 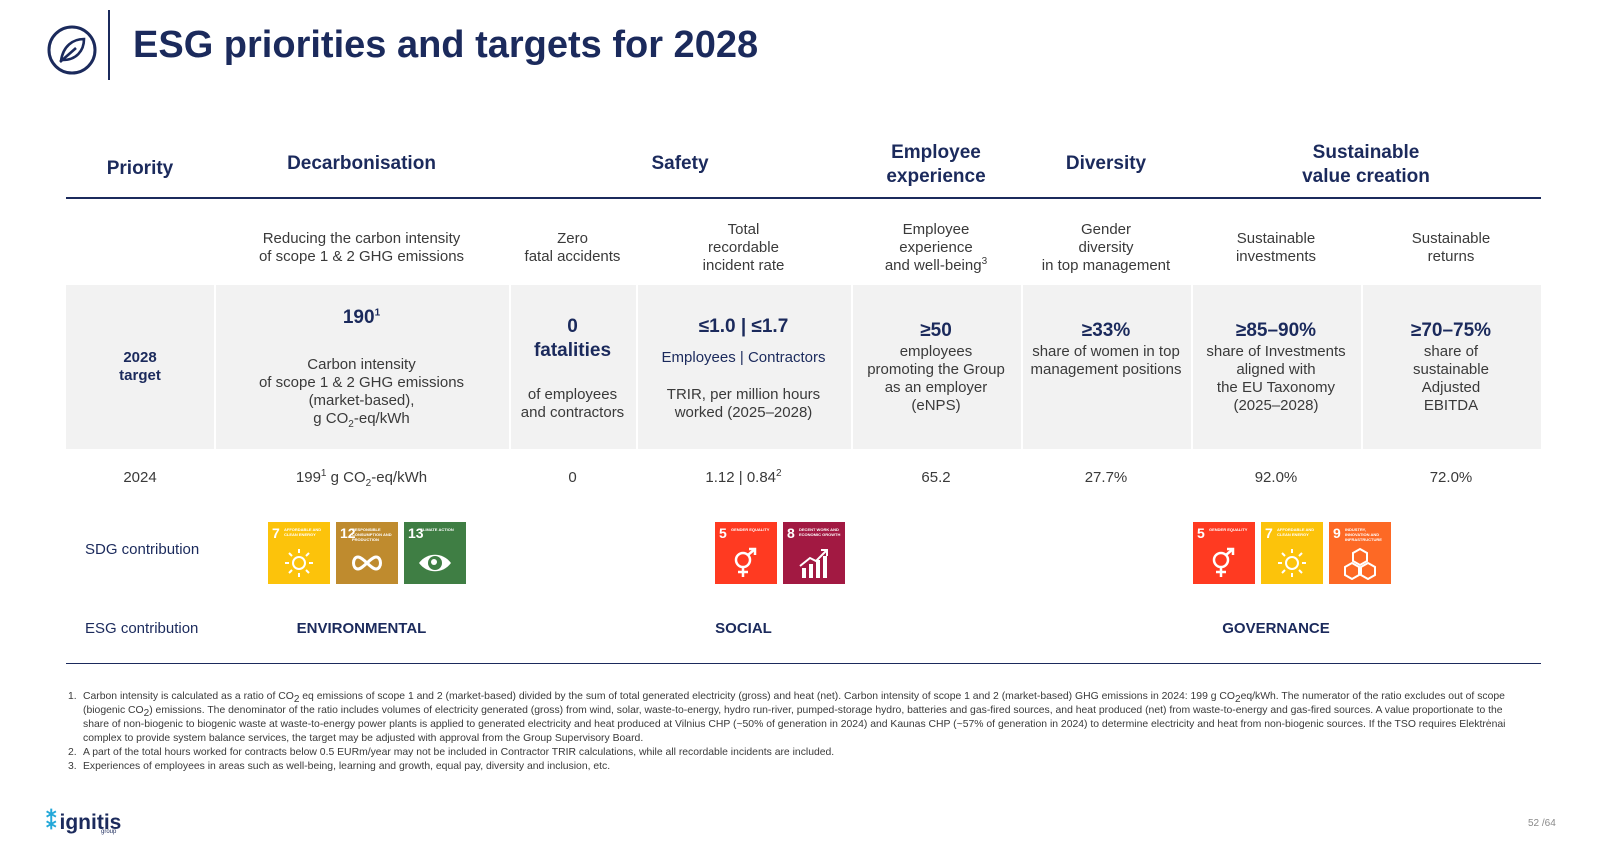 I want to click on bottom-rule, so click(x=803, y=663).